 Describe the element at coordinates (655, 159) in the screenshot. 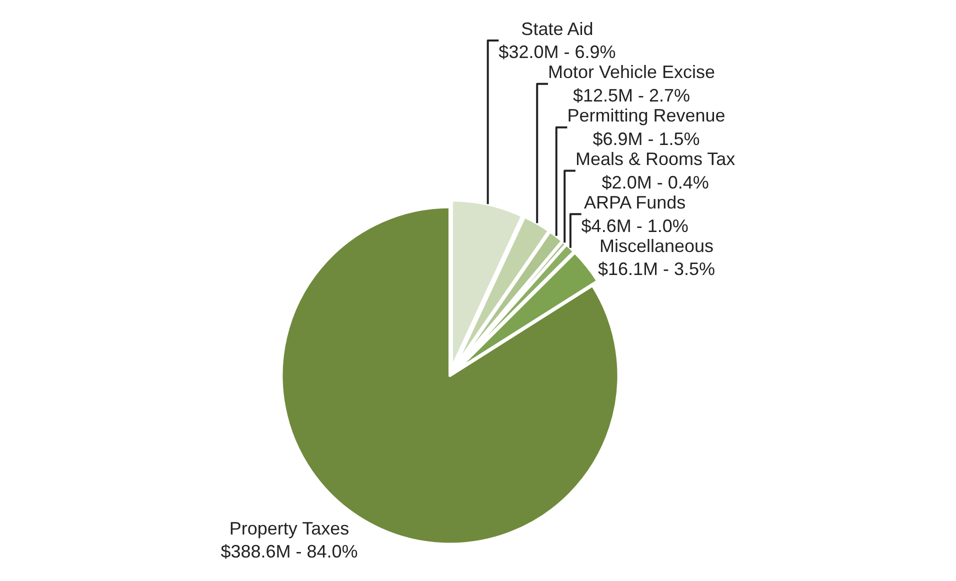

I see `slice-label: Meals & Rooms Tax` at that location.